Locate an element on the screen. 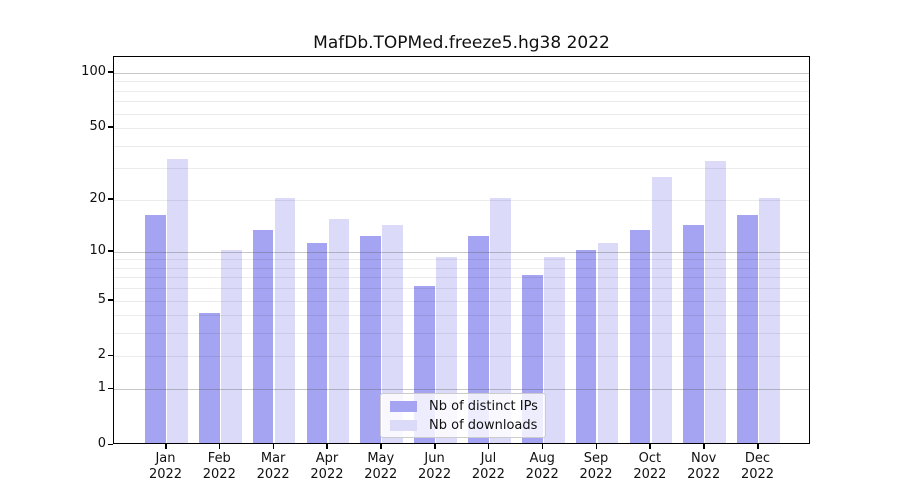  x-tick-label-mar: Mar 2022 is located at coordinates (273, 467).